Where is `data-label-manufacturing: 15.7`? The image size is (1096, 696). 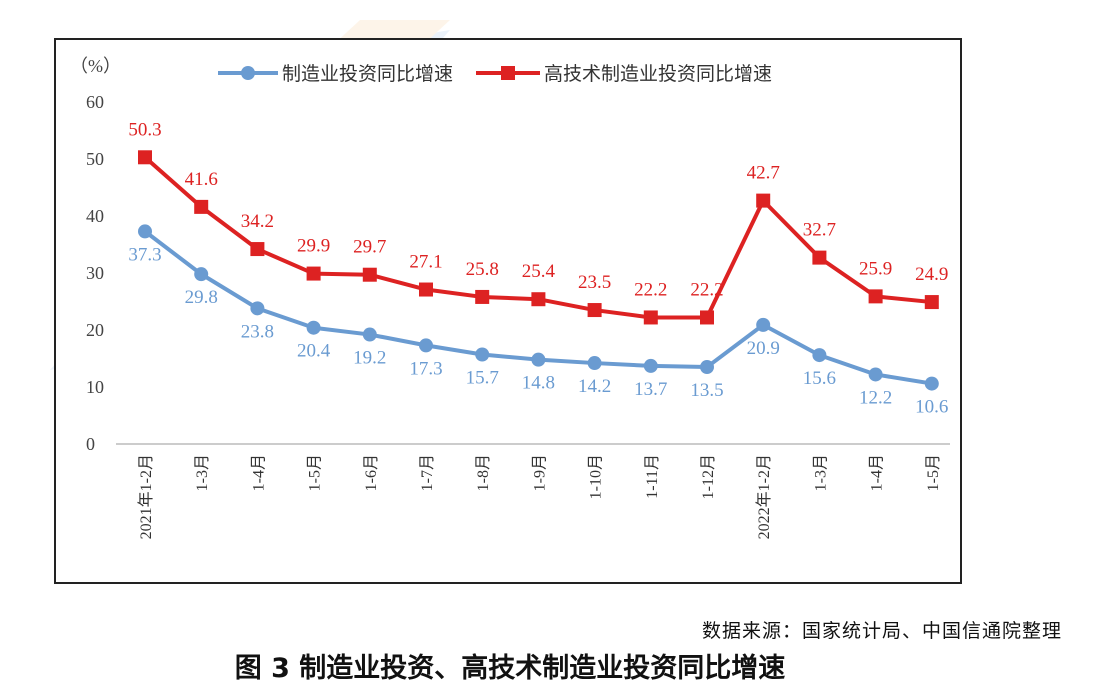
data-label-manufacturing: 15.7 is located at coordinates (482, 378).